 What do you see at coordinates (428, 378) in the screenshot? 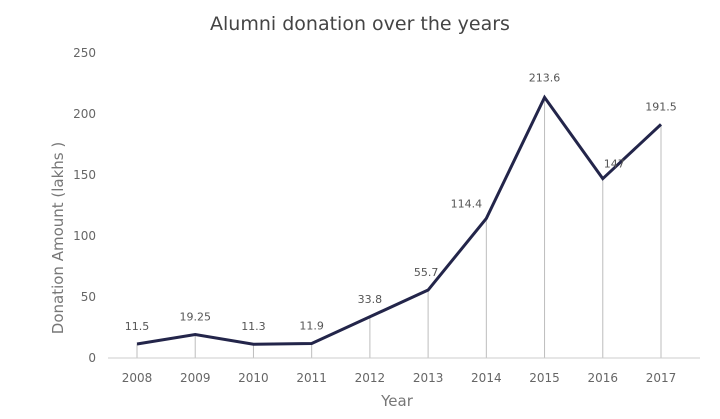
I see `x-tick-label: 2013` at bounding box center [428, 378].